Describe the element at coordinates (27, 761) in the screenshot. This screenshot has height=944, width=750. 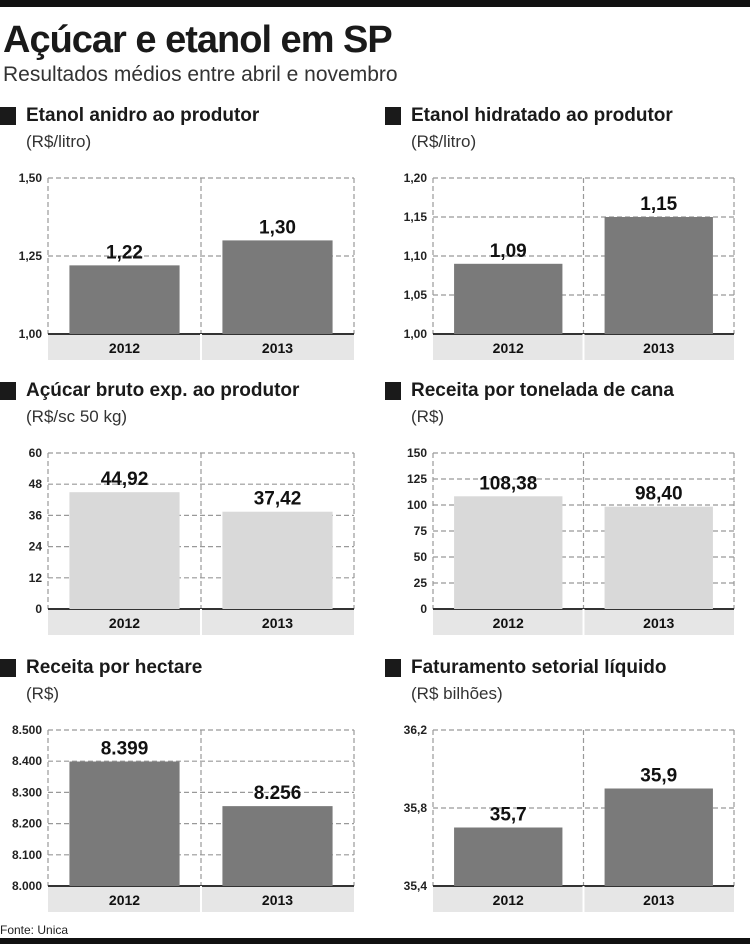
I see `y-tick-label: 8.400` at that location.